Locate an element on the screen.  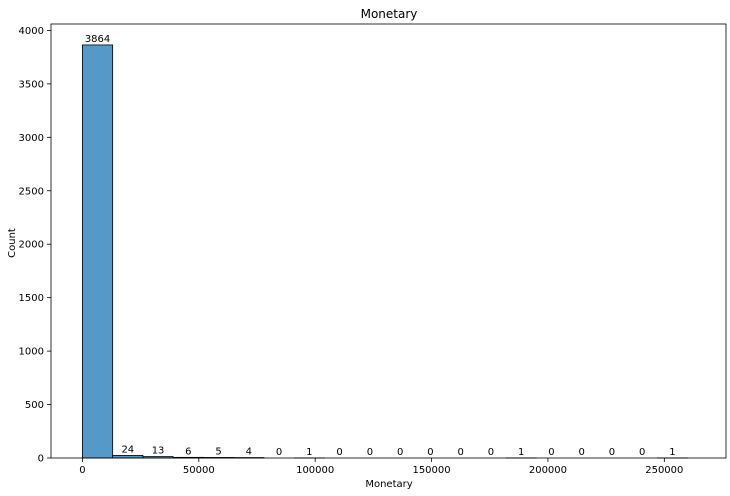
y-axis-title: Count is located at coordinates (12, 243).